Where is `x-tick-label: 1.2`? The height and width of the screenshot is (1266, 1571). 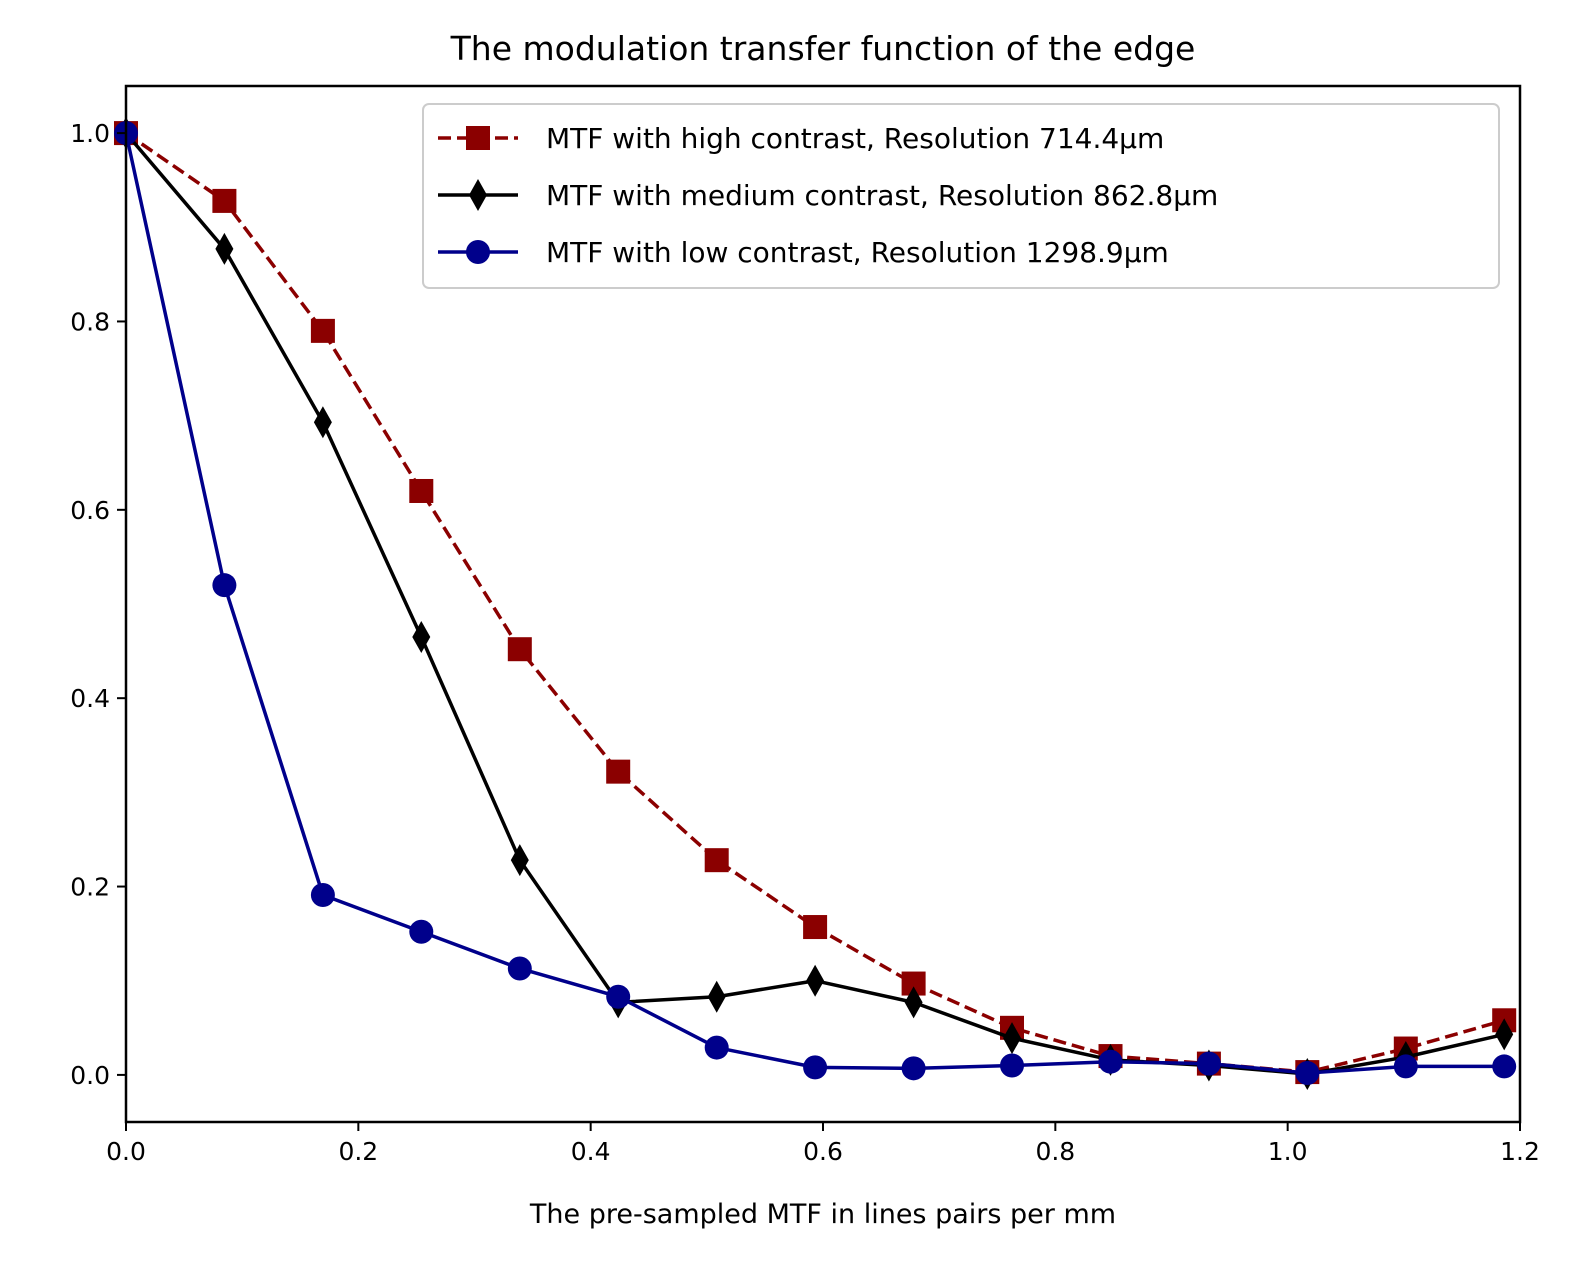 x-tick-label: 1.2 is located at coordinates (1520, 1151).